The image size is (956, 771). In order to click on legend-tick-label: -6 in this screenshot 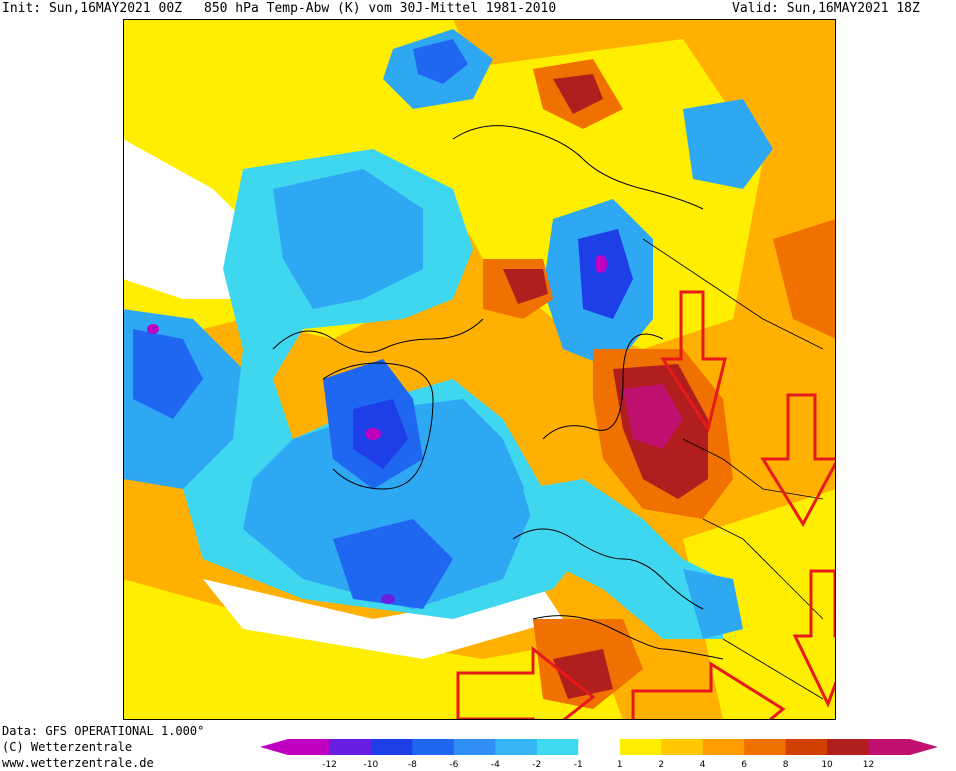, I will do `click(454, 765)`.